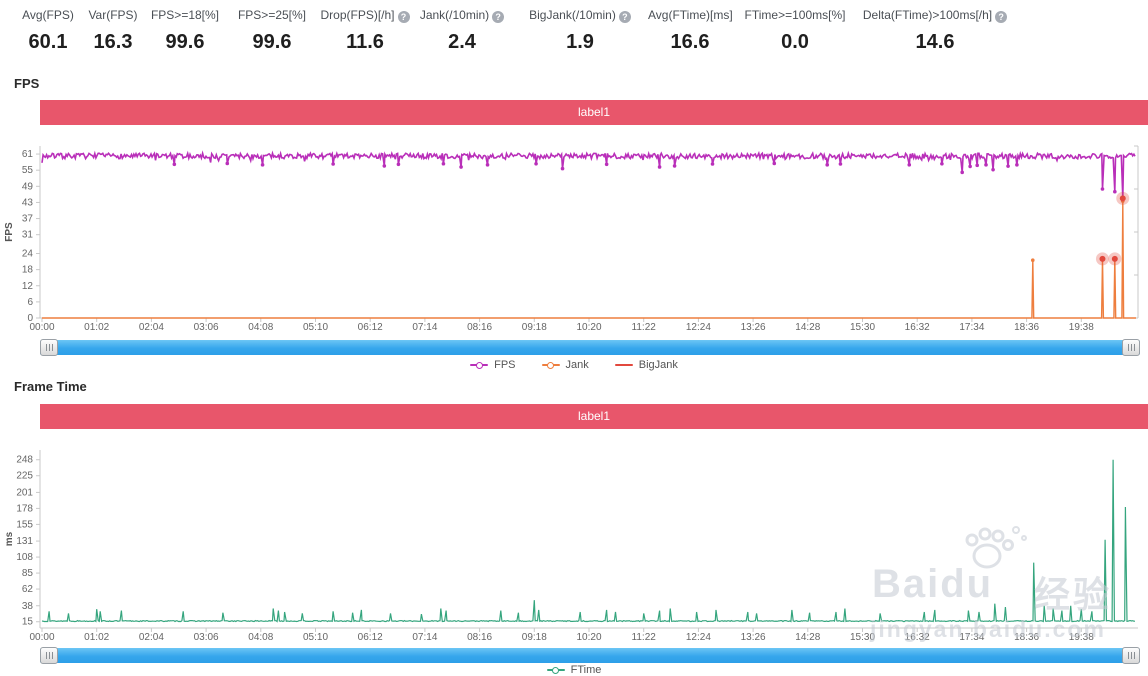 This screenshot has width=1148, height=676. Describe the element at coordinates (28, 606) in the screenshot. I see `svg-text: 38` at that location.